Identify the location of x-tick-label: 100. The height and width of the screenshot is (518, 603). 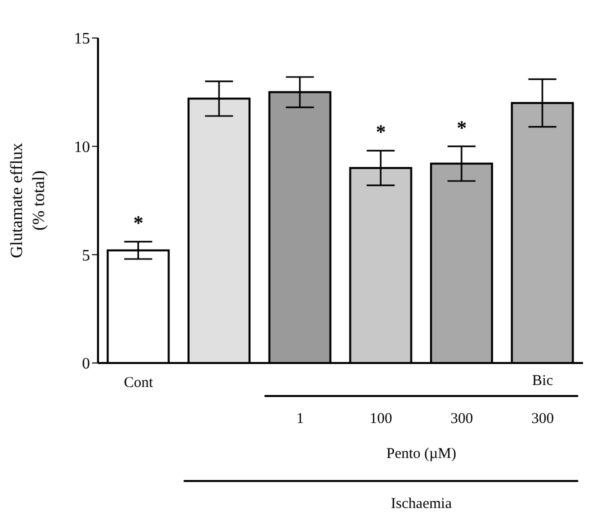
(381, 419).